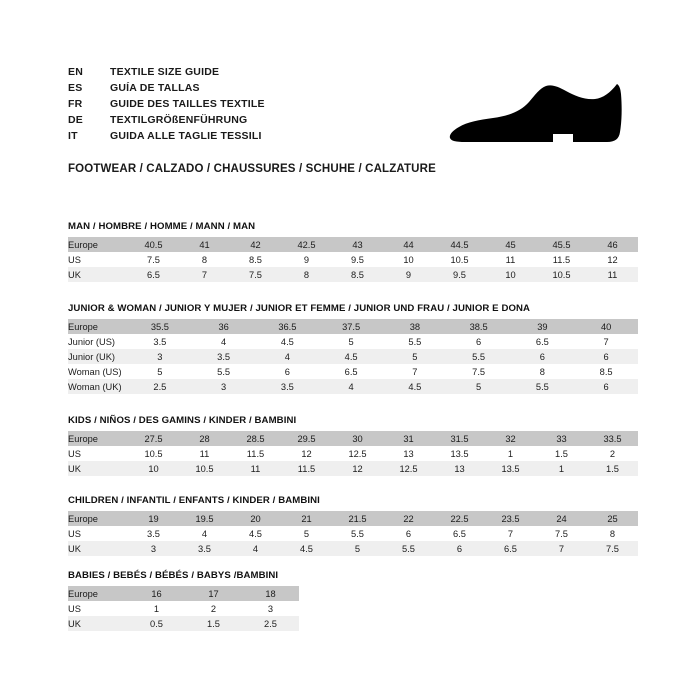 The height and width of the screenshot is (700, 700). What do you see at coordinates (306, 518) in the screenshot?
I see `column-header-cell: 21` at bounding box center [306, 518].